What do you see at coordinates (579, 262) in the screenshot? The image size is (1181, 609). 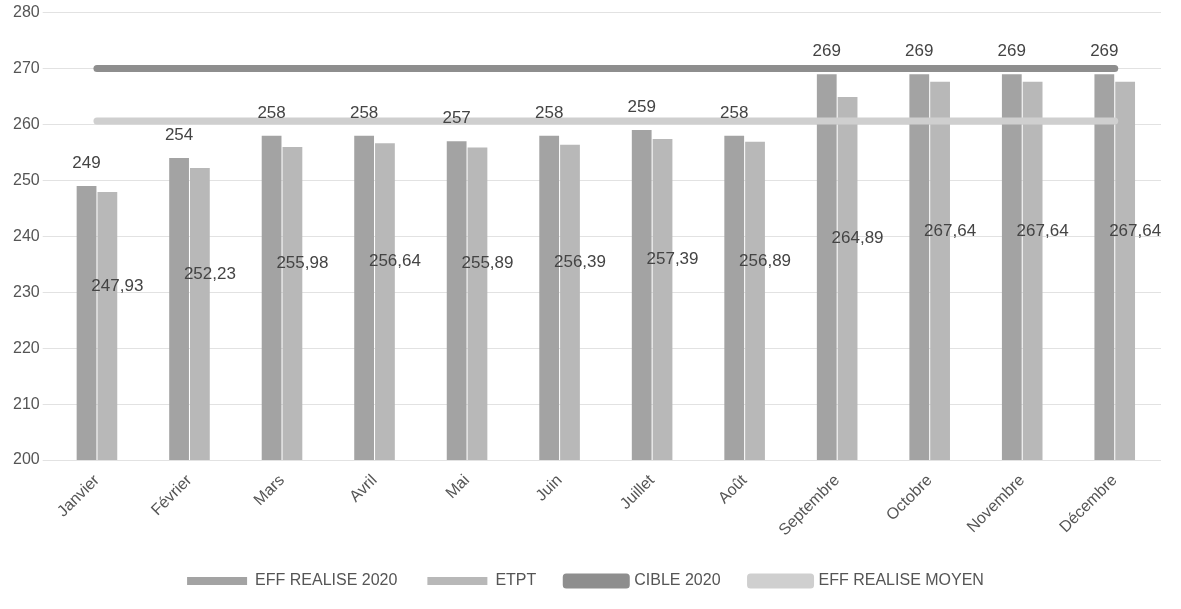 I see `data-label: 256,39` at bounding box center [579, 262].